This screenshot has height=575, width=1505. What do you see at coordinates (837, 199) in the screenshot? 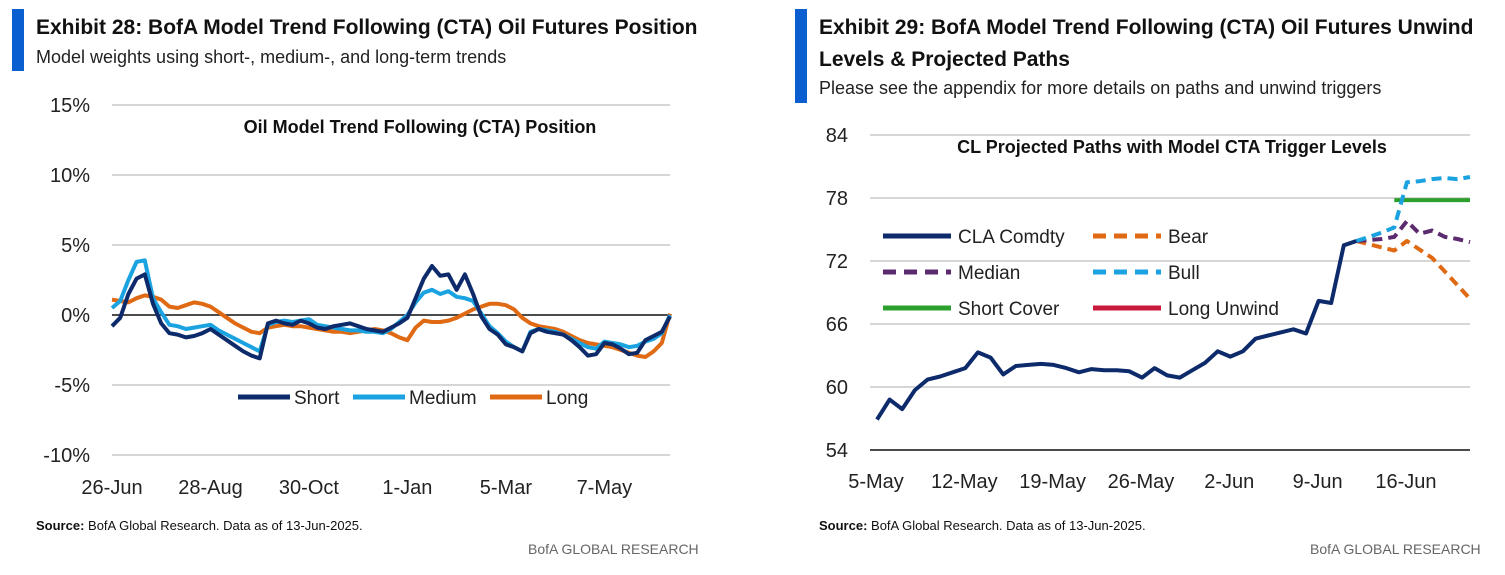
I see `y-tick-label: 78` at bounding box center [837, 199].